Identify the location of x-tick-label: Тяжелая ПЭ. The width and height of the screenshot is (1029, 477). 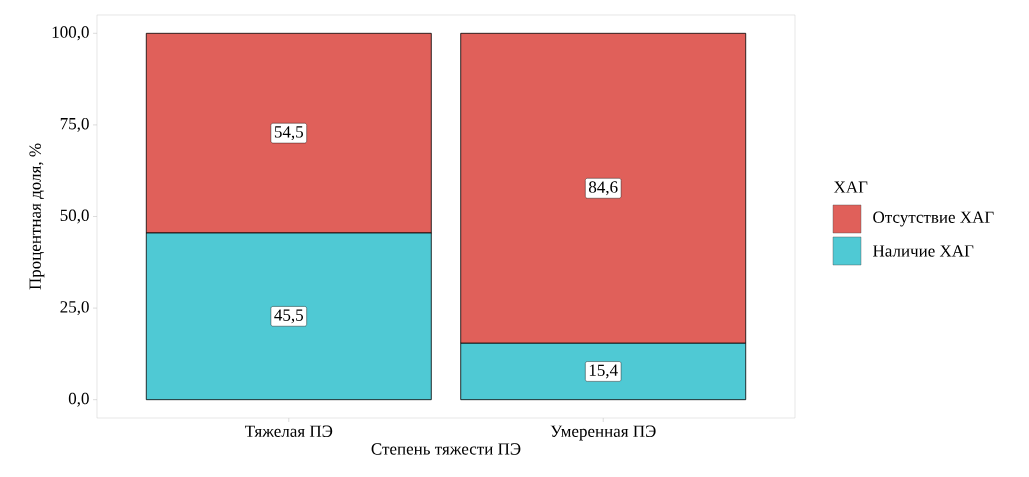
(289, 431).